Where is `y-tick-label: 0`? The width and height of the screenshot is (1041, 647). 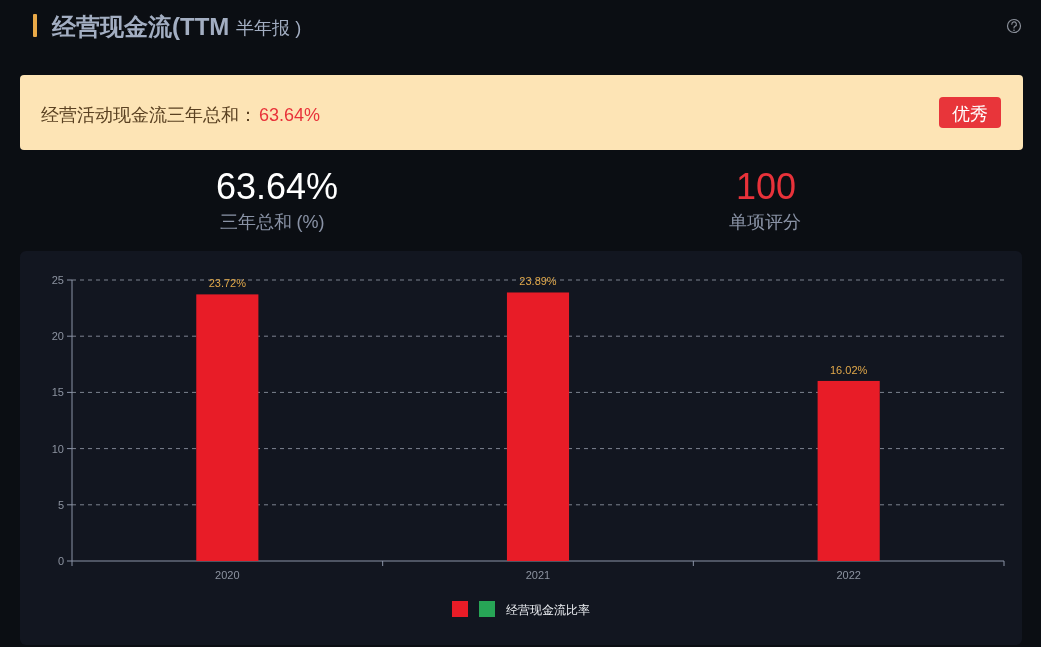
y-tick-label: 0 is located at coordinates (60, 561).